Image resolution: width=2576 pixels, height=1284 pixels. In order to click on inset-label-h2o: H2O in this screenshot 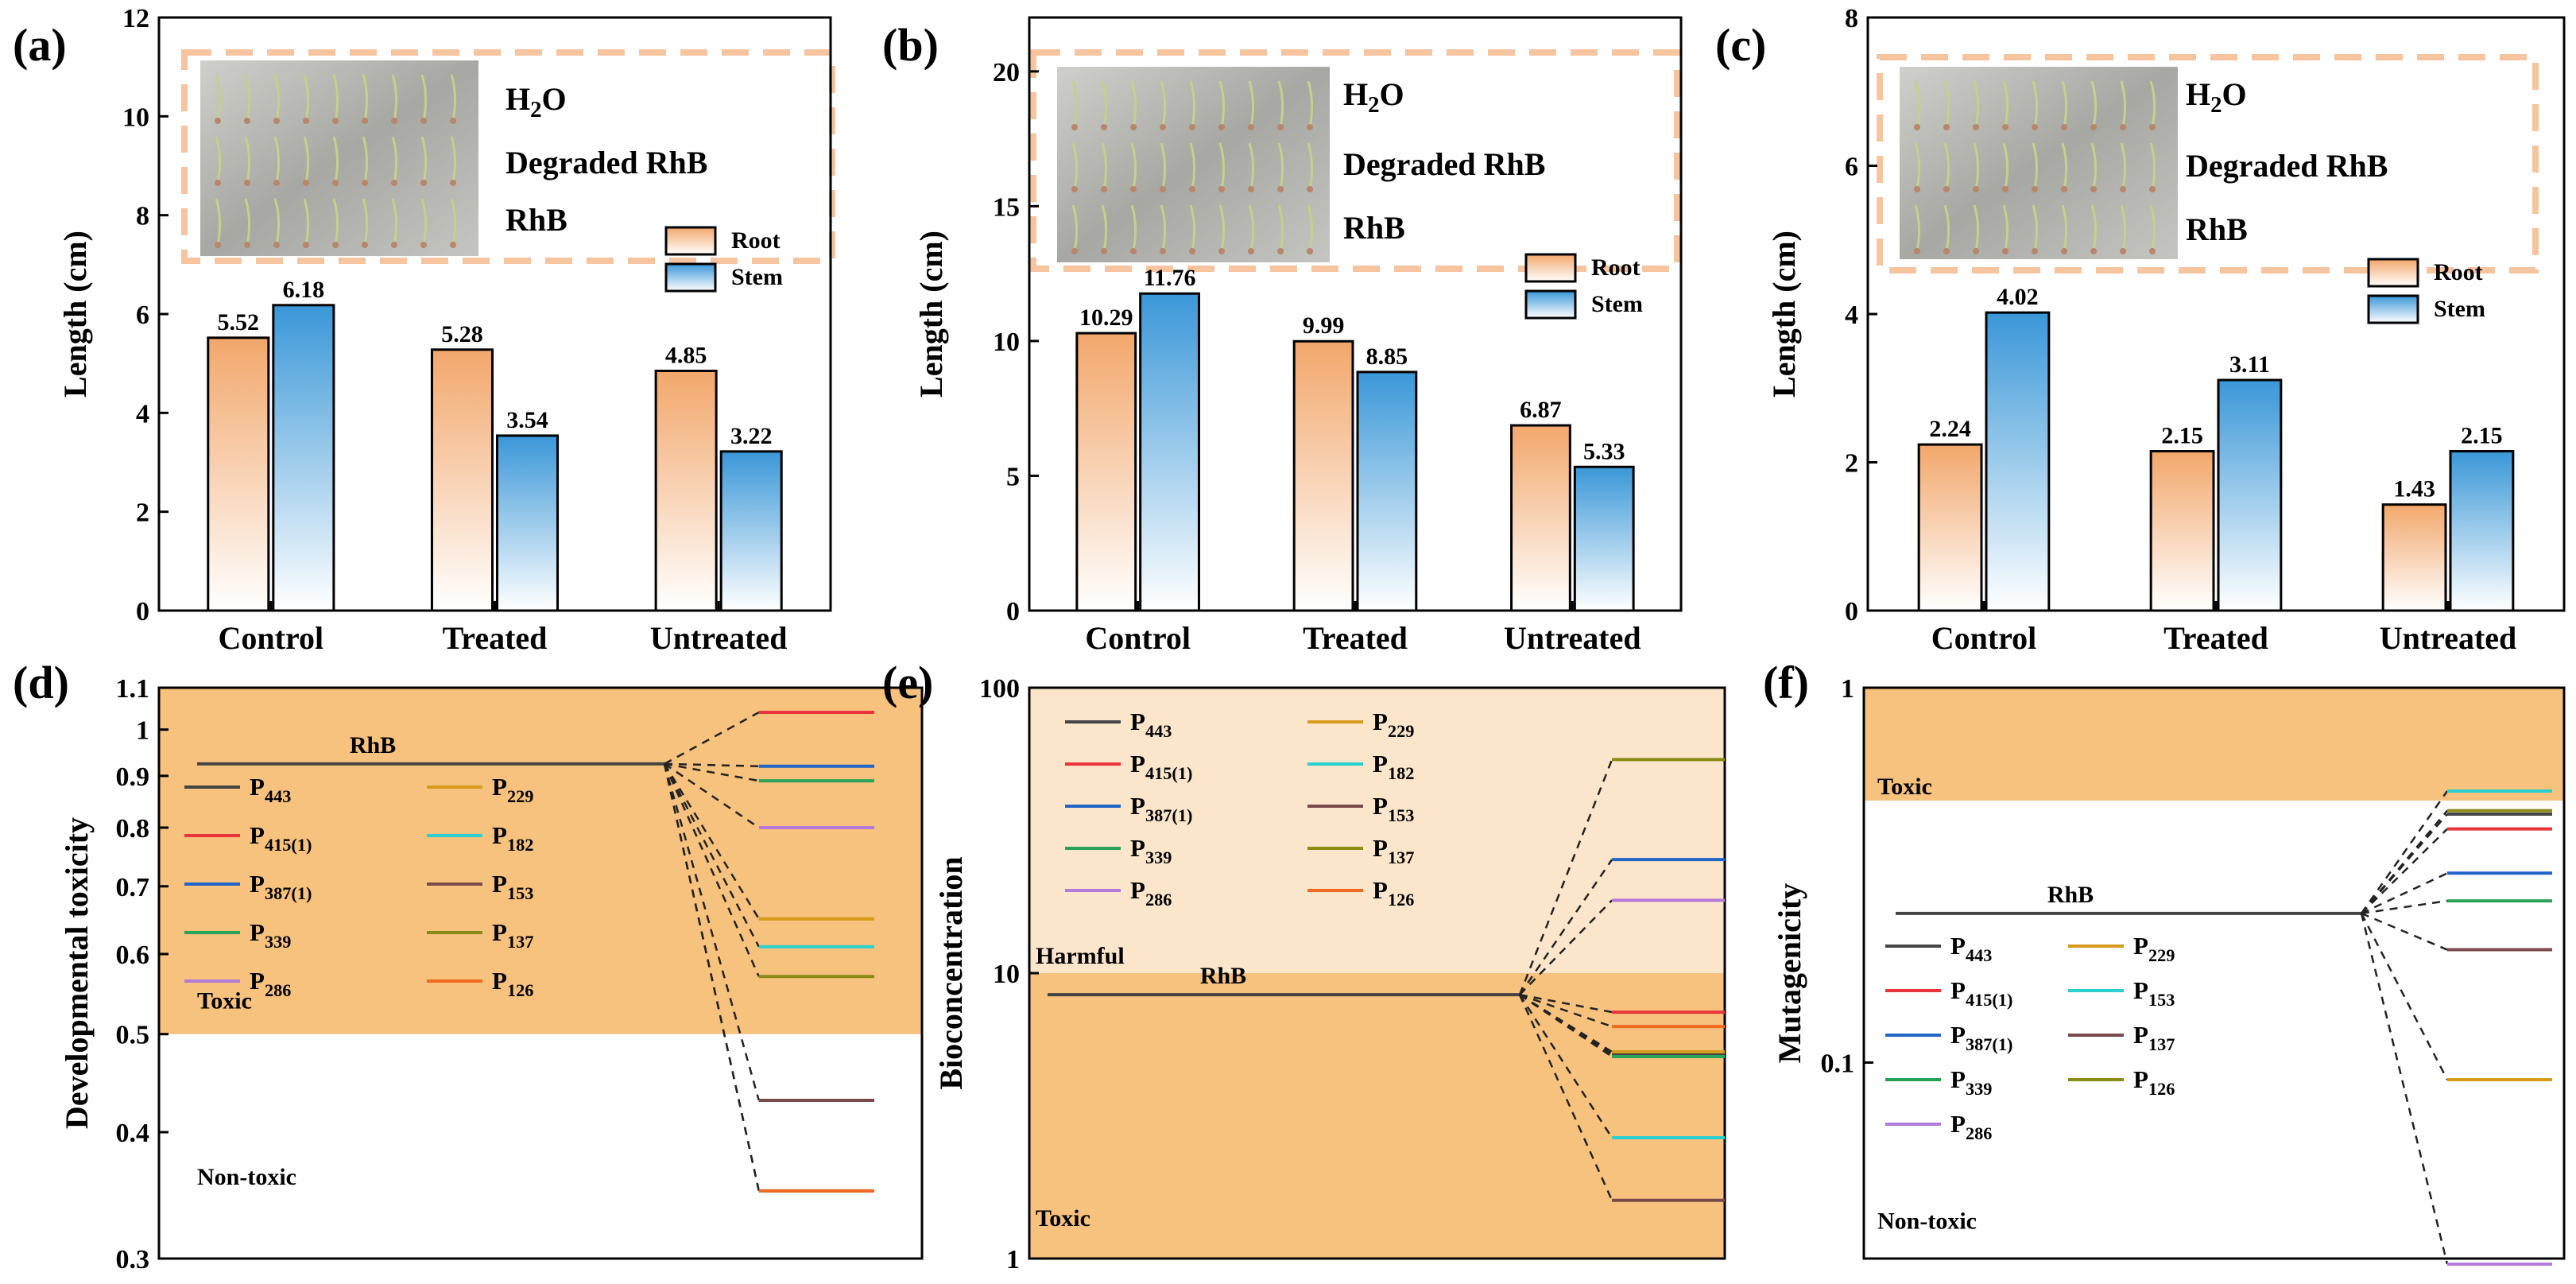, I will do `click(536, 101)`.